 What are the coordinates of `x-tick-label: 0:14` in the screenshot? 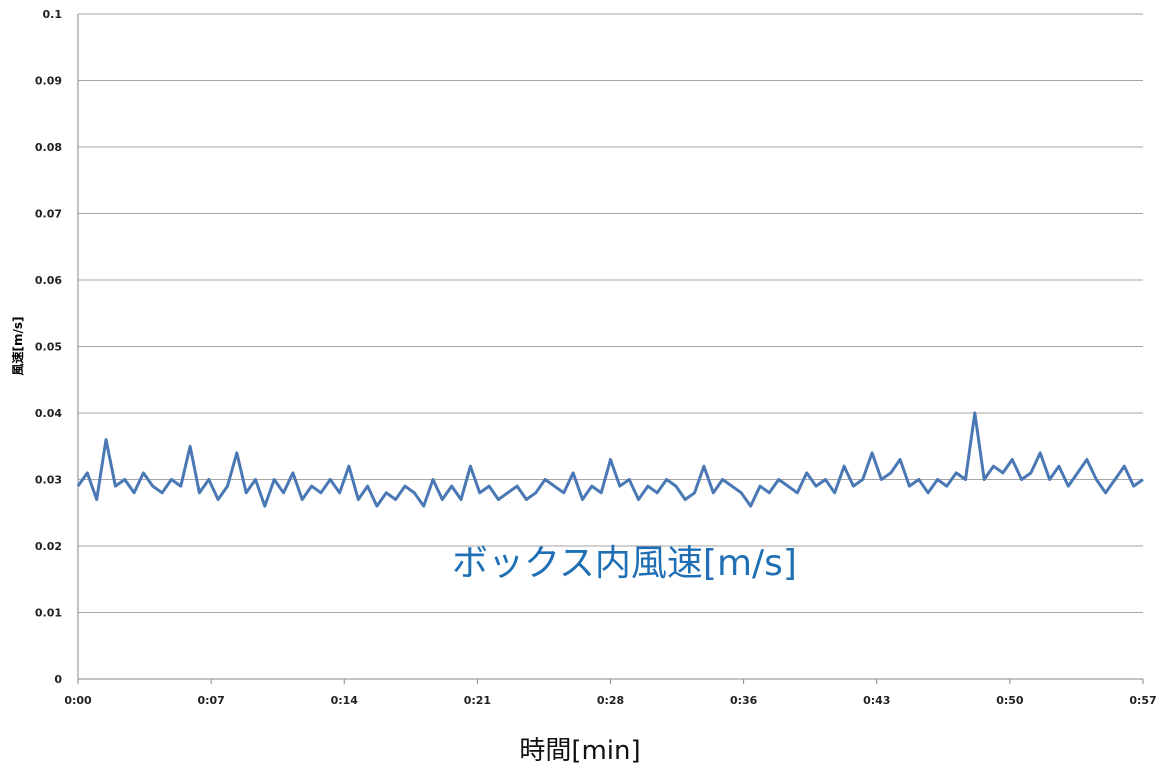 It's located at (345, 700).